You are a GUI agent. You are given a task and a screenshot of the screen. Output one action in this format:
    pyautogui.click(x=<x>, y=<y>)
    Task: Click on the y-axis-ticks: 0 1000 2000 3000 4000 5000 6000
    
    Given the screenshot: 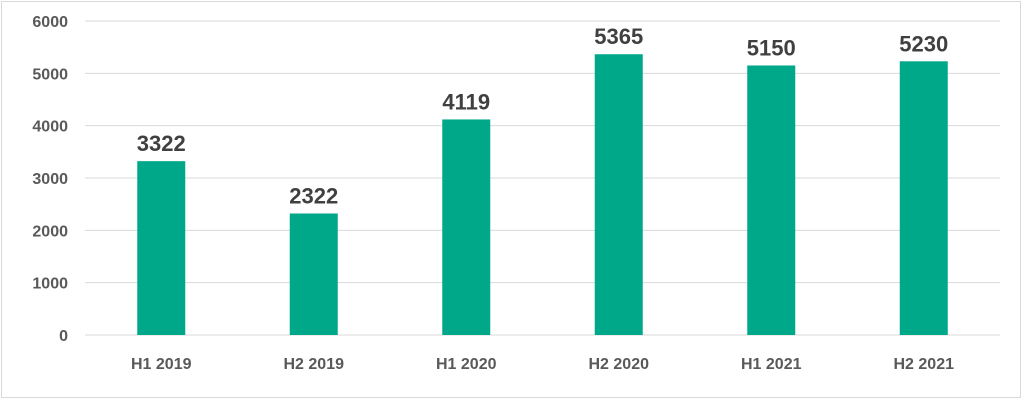 What is the action you would take?
    pyautogui.click(x=50, y=179)
    